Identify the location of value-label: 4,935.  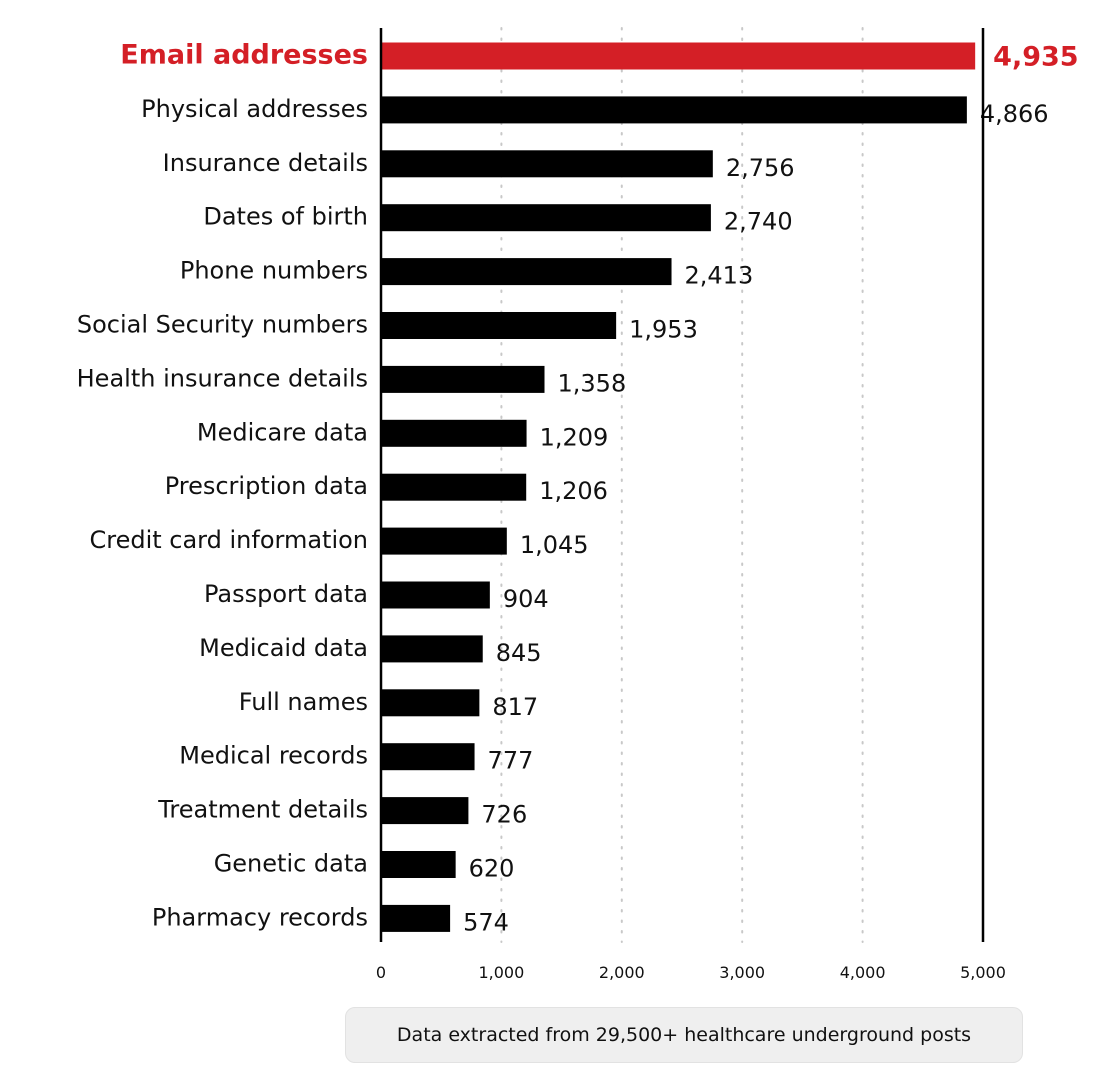
(1035, 57).